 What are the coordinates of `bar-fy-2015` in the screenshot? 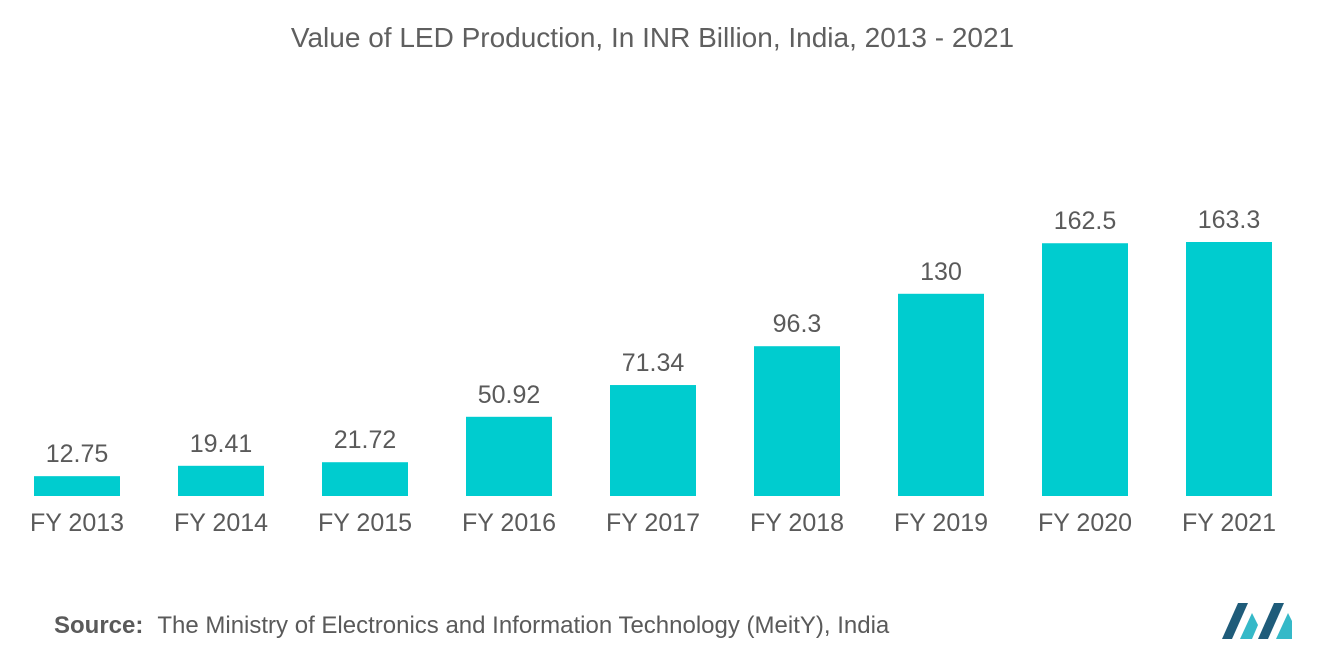 It's located at (365, 479).